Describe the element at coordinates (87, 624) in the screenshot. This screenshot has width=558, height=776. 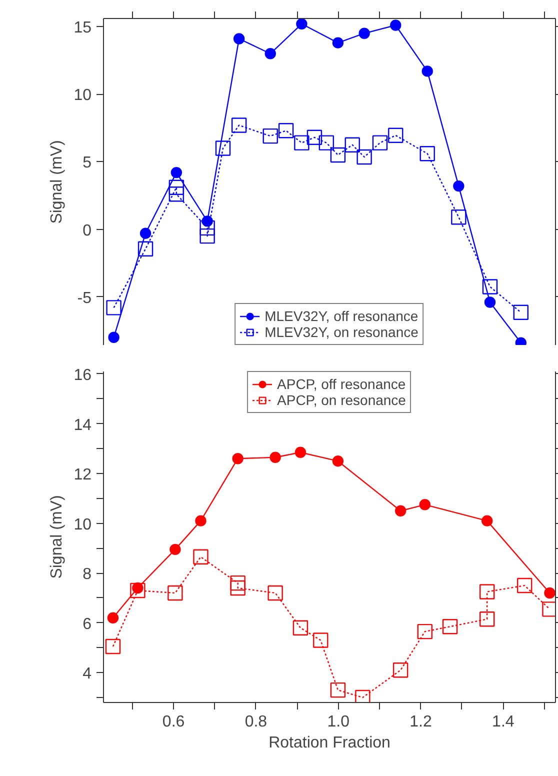
I see `y-tick-label: 6` at that location.